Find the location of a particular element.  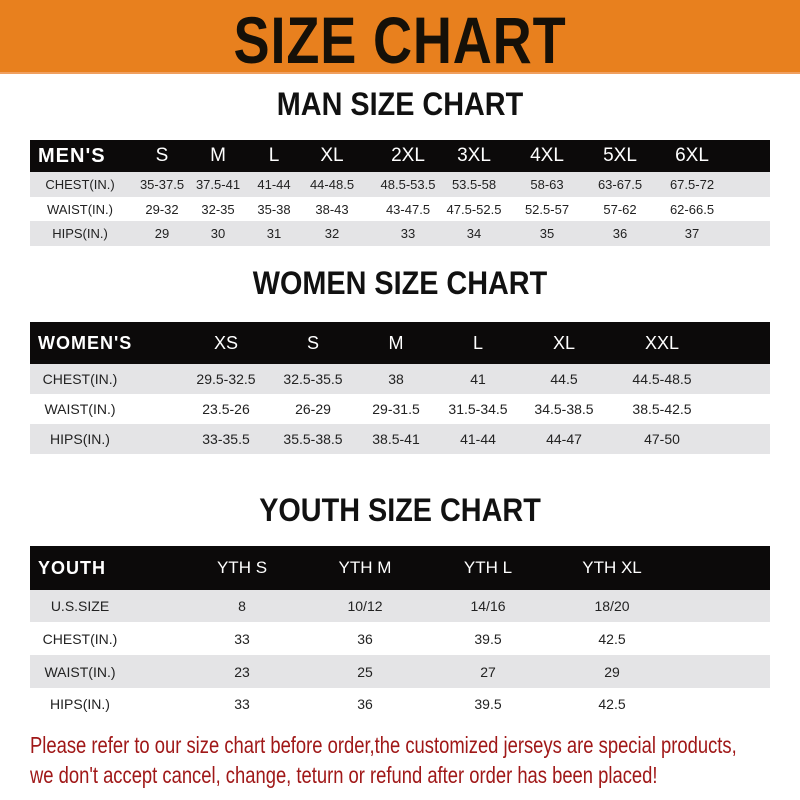

table-cell: 67.5-72 is located at coordinates (692, 184).